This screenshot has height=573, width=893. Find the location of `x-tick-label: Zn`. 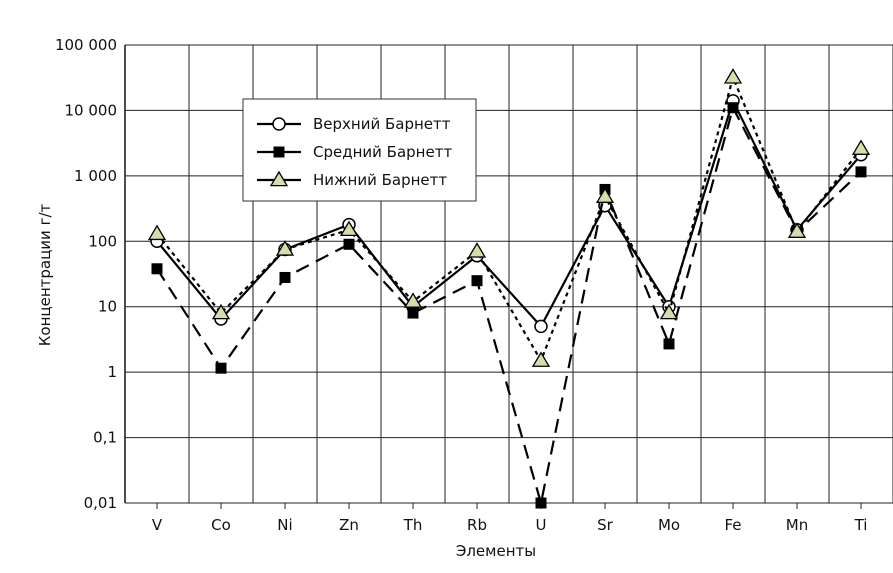

x-tick-label: Zn is located at coordinates (349, 525).